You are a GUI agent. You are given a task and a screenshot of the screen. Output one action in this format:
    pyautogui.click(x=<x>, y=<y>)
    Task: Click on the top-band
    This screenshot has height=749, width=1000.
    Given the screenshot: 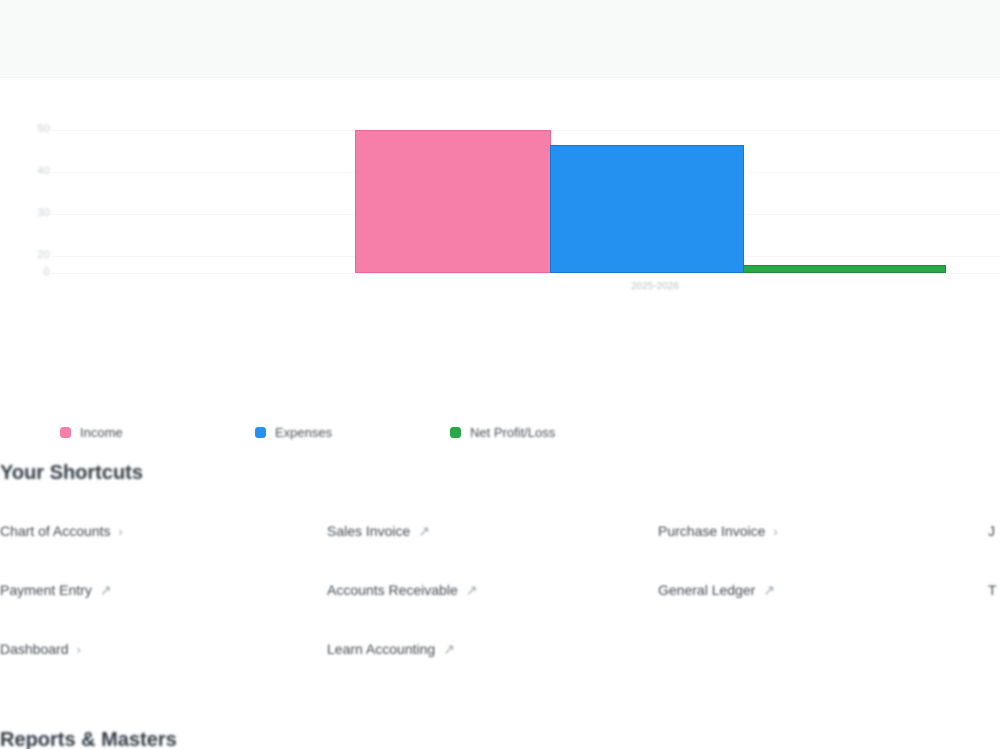 What is the action you would take?
    pyautogui.click(x=500, y=39)
    